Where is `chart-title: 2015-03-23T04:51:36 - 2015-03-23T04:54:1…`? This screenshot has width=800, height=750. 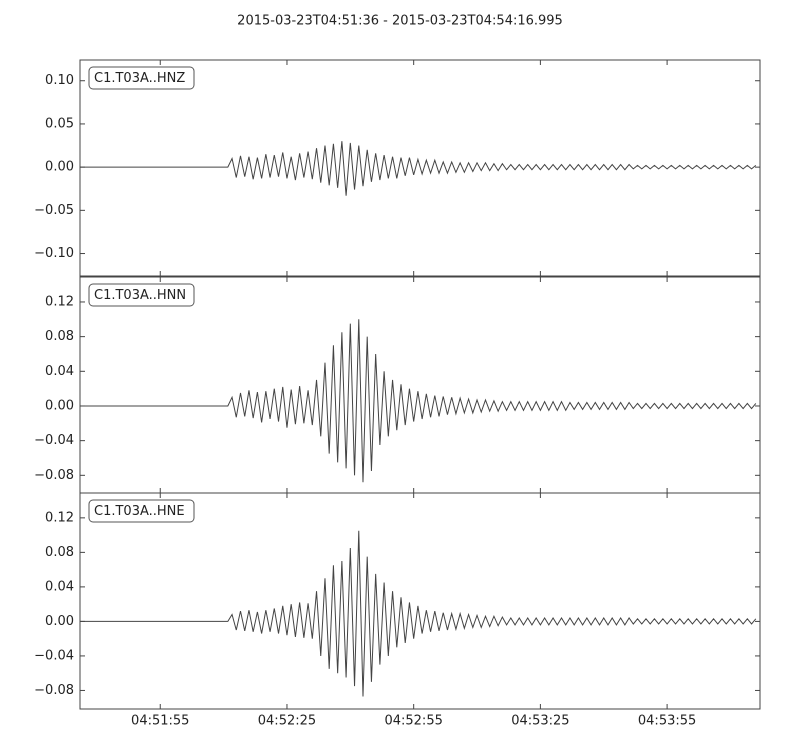
chart-title: 2015-03-23T04:51:36 - 2015-03-23T04:54:1… is located at coordinates (400, 21).